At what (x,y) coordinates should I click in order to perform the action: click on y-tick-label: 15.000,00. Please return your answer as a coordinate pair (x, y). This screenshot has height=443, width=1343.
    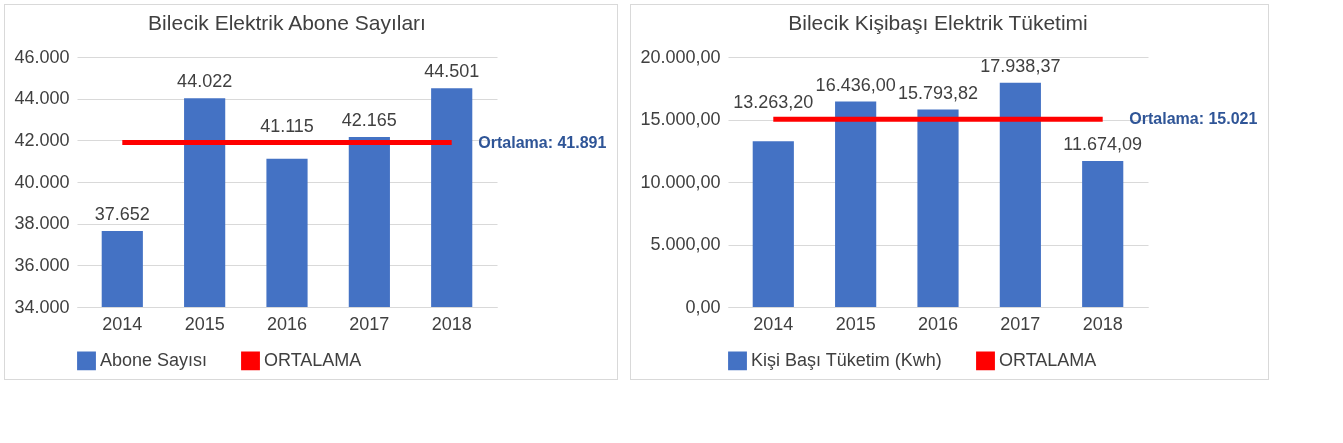
    Looking at the image, I should click on (680, 119).